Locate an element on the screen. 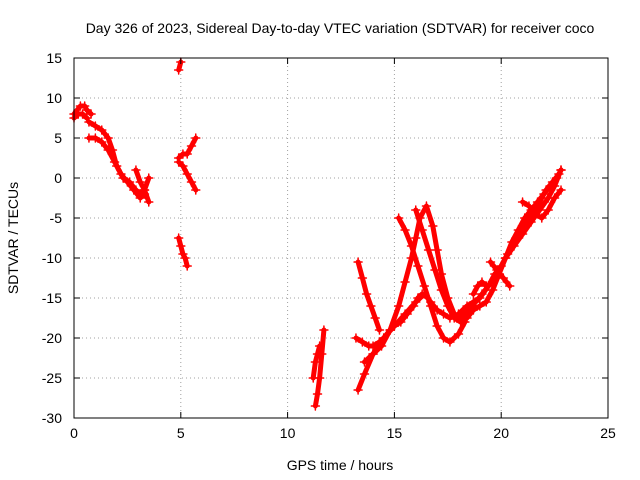  x-tick-label: 25 is located at coordinates (608, 433).